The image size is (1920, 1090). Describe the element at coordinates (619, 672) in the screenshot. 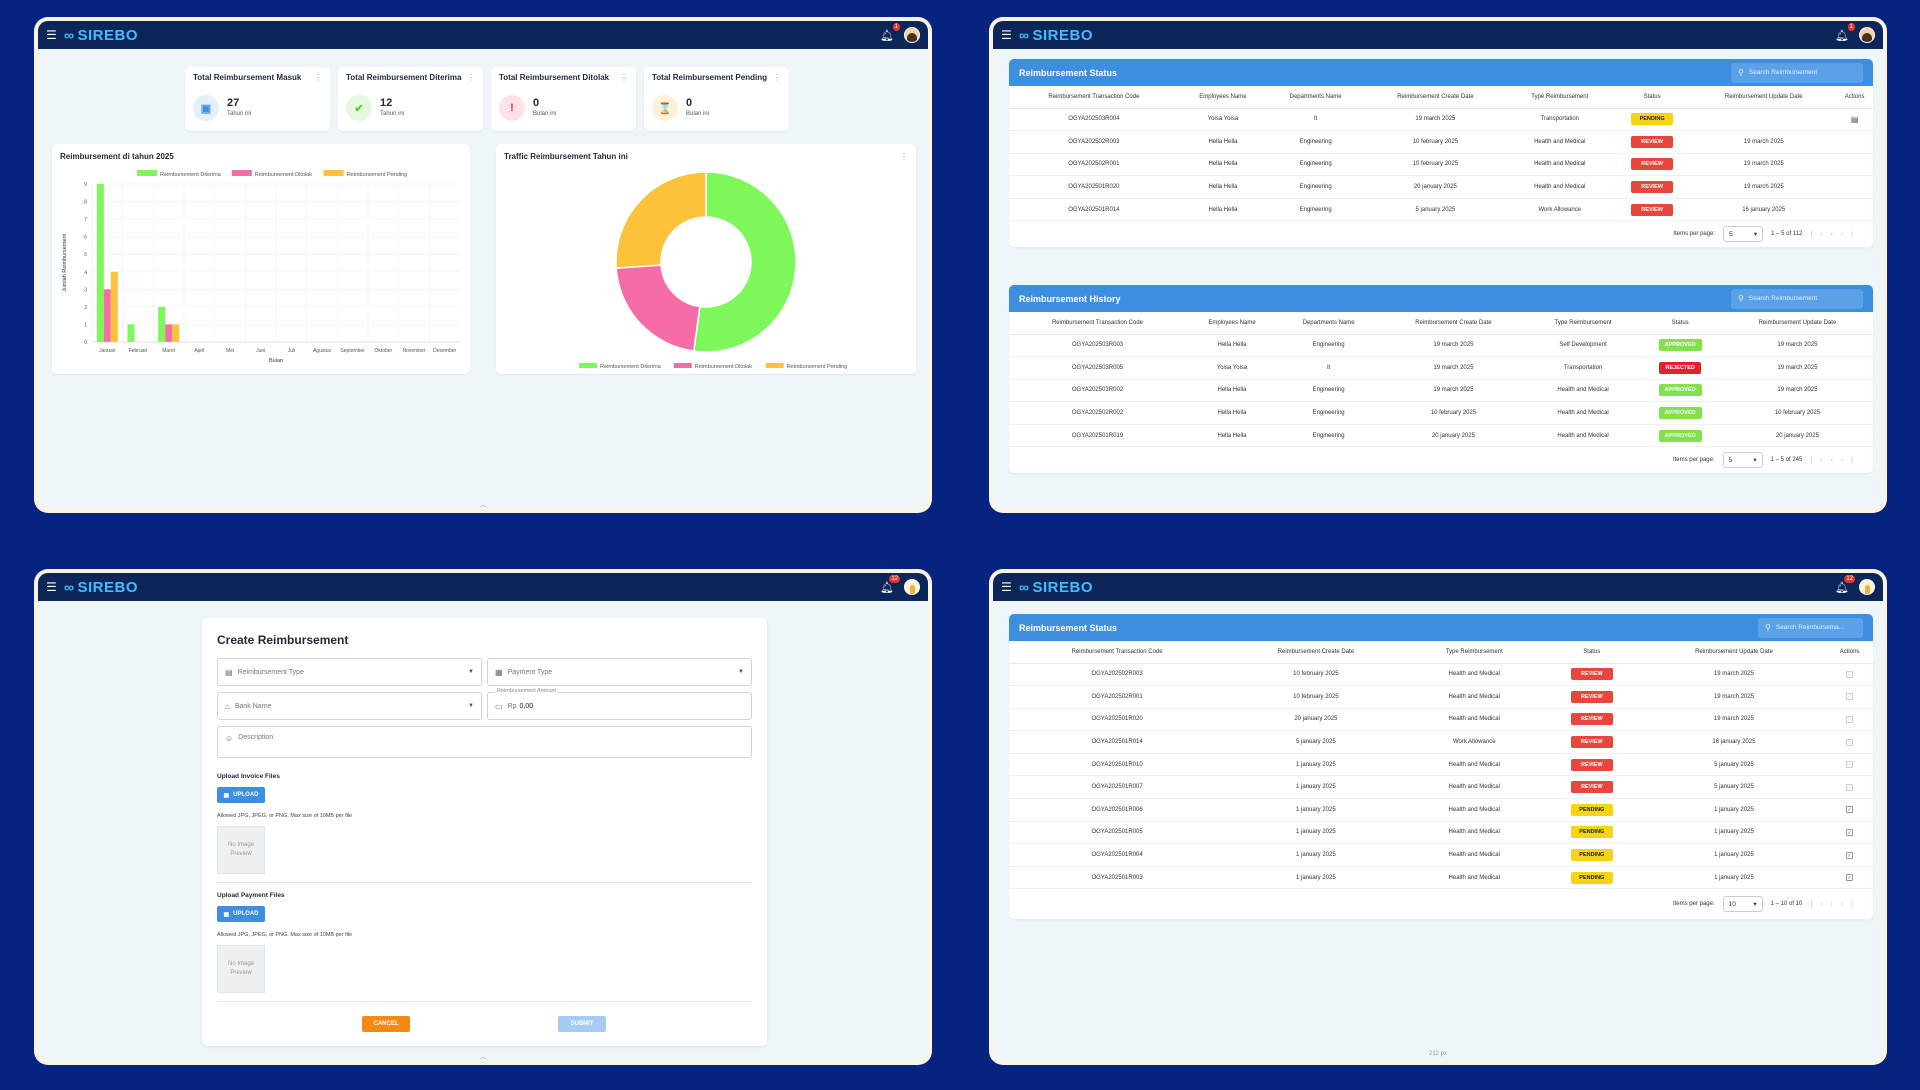

I see `payment-type-select: ▦ Payment Type ▼` at that location.